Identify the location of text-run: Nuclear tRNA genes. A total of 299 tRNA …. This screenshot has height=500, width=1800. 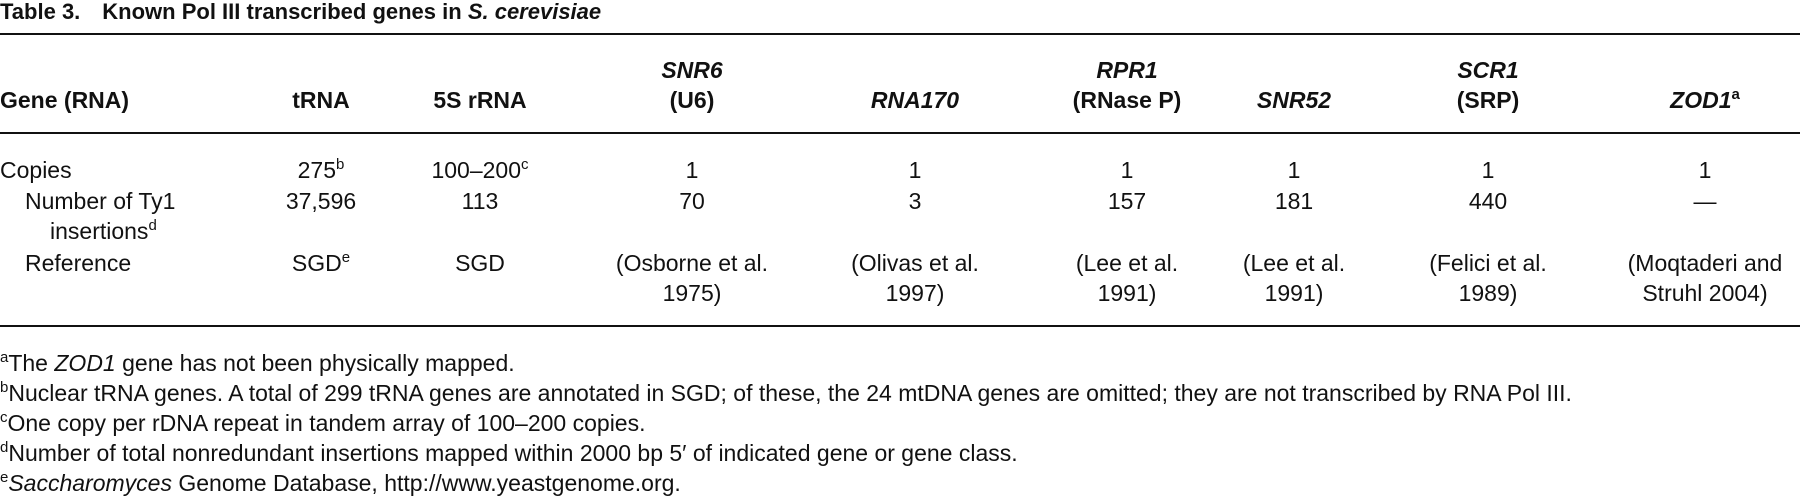
(790, 393).